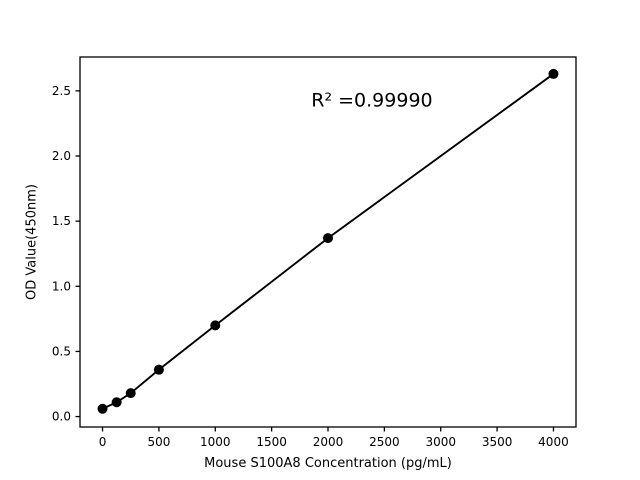 The image size is (640, 480). What do you see at coordinates (61, 417) in the screenshot?
I see `y-tick-label: 0.0` at bounding box center [61, 417].